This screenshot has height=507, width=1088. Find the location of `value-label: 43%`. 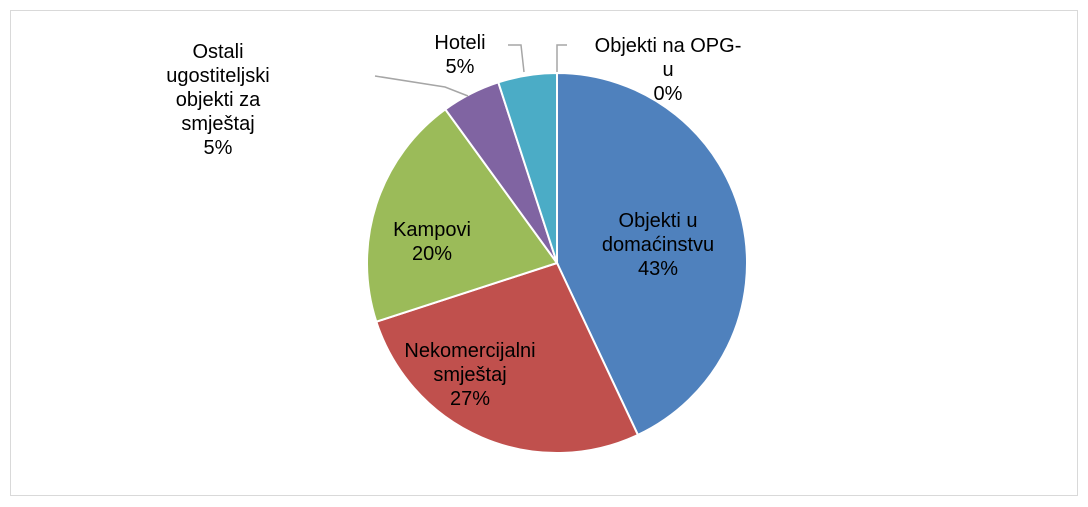

value-label: 43% is located at coordinates (658, 269).